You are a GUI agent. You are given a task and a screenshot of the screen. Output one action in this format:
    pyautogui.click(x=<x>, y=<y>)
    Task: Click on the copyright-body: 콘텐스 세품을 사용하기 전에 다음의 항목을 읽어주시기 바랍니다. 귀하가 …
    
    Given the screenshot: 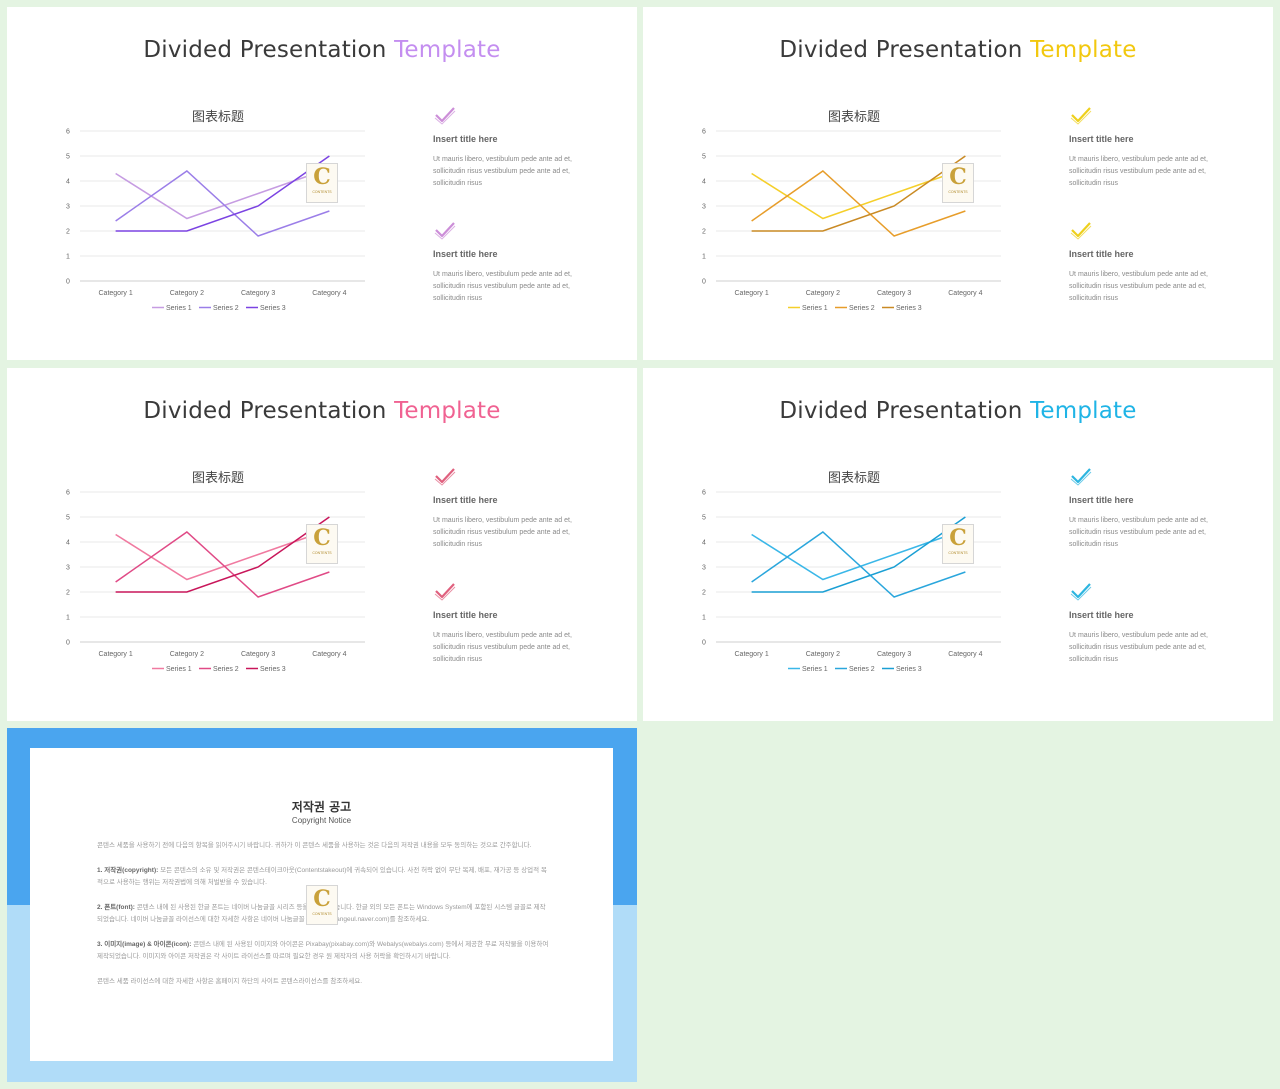 What is the action you would take?
    pyautogui.click(x=323, y=920)
    